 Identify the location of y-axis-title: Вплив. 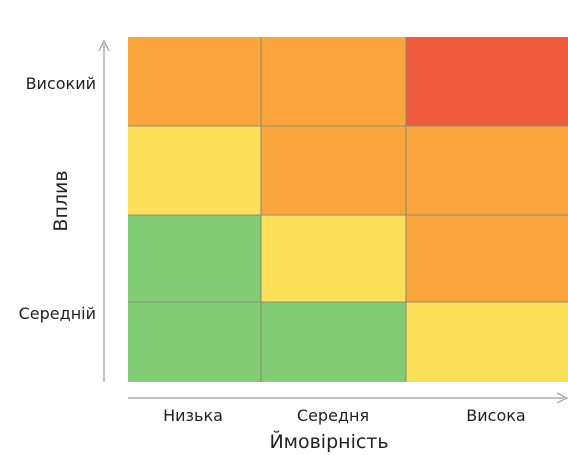
(61, 200).